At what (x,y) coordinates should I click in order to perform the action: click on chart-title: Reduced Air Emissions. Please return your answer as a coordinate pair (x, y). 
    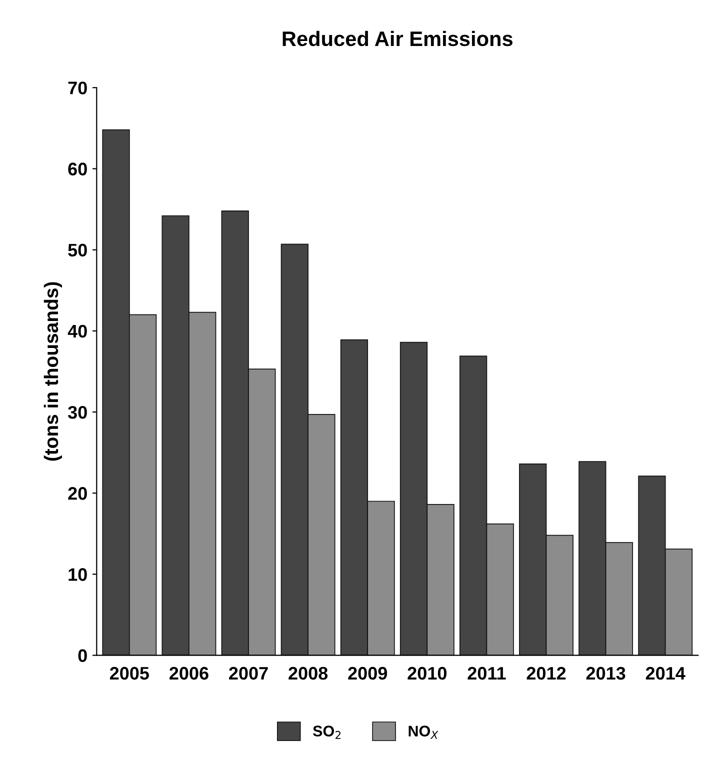
    Looking at the image, I should click on (397, 38).